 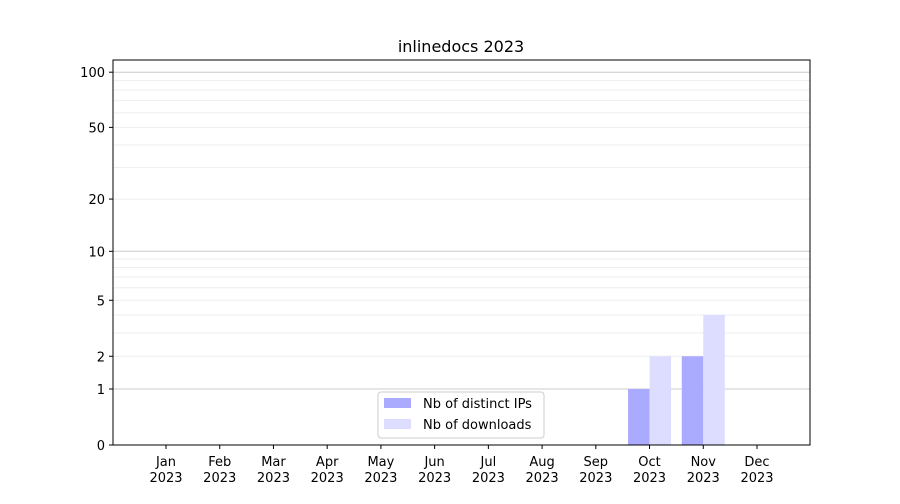 What do you see at coordinates (101, 357) in the screenshot?
I see `y-tick-label: 2` at bounding box center [101, 357].